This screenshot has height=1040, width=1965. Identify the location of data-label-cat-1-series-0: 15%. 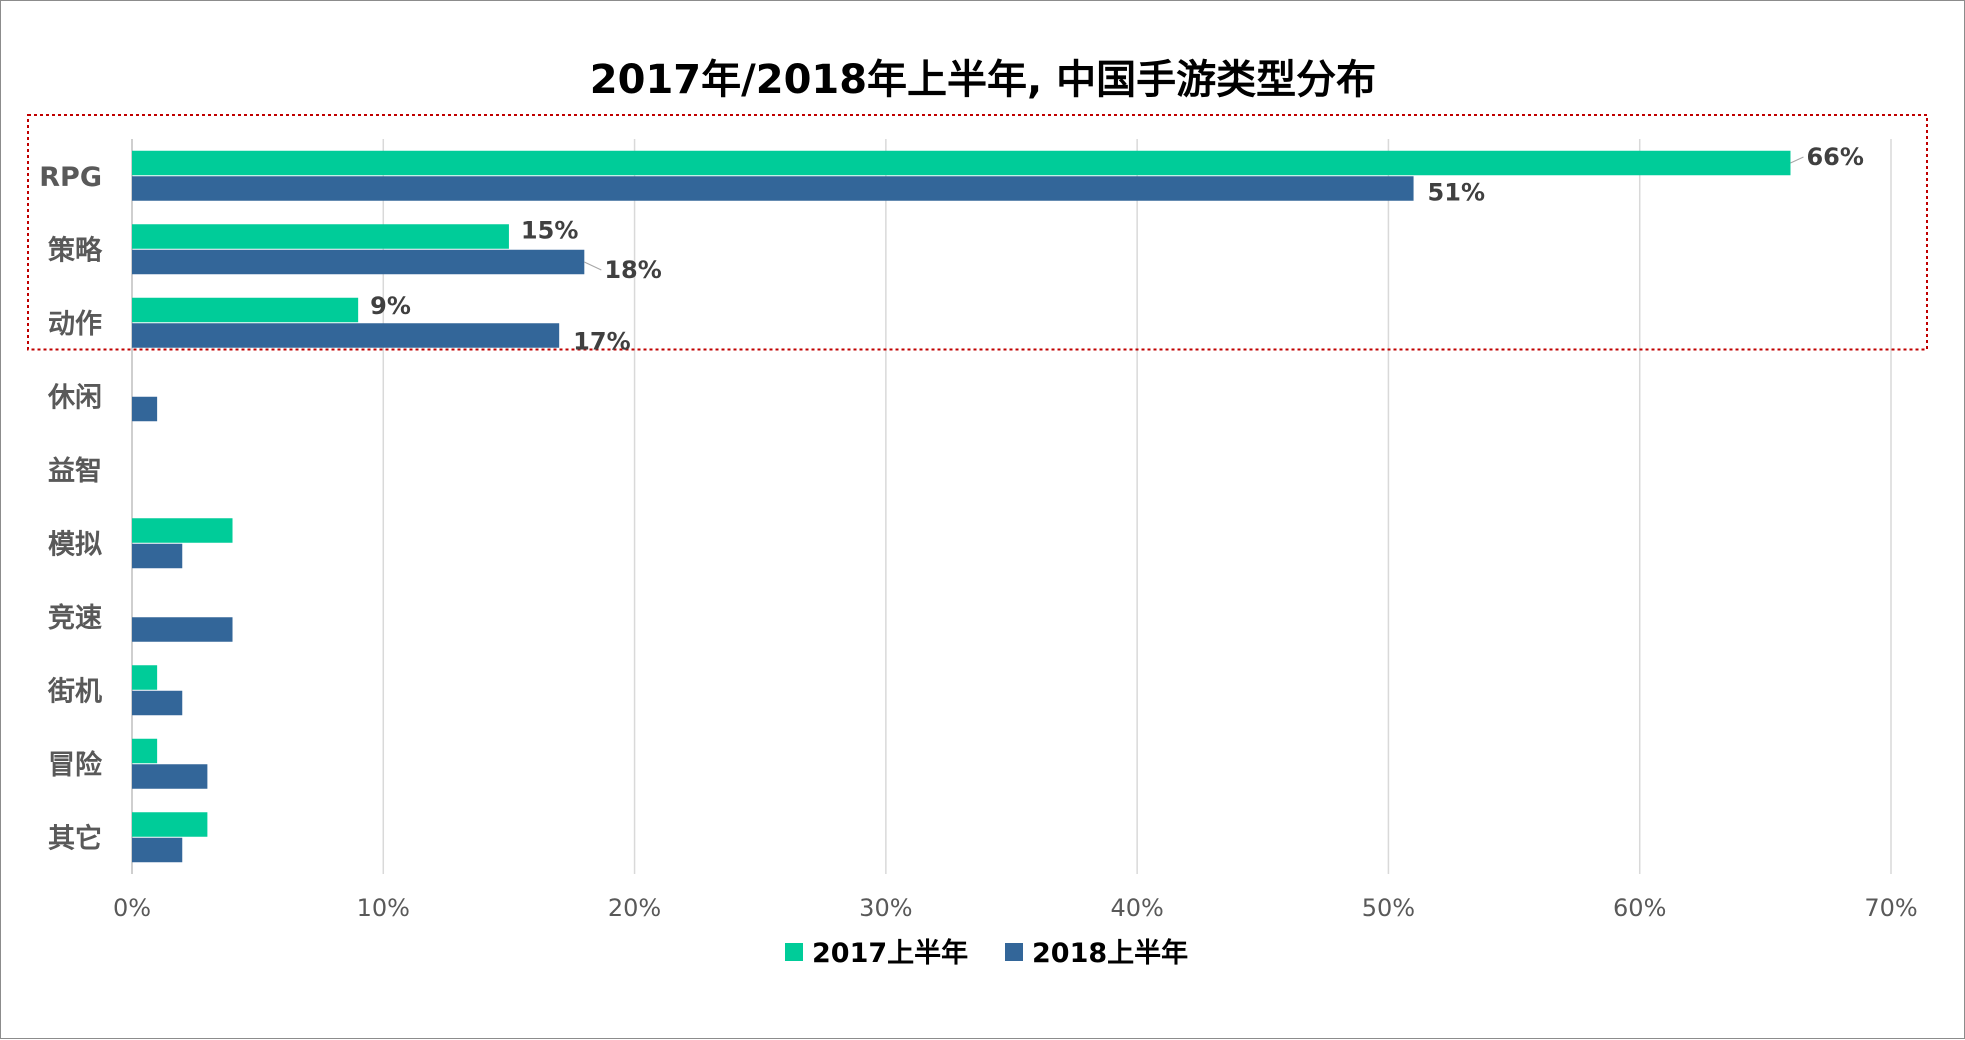
(549, 231).